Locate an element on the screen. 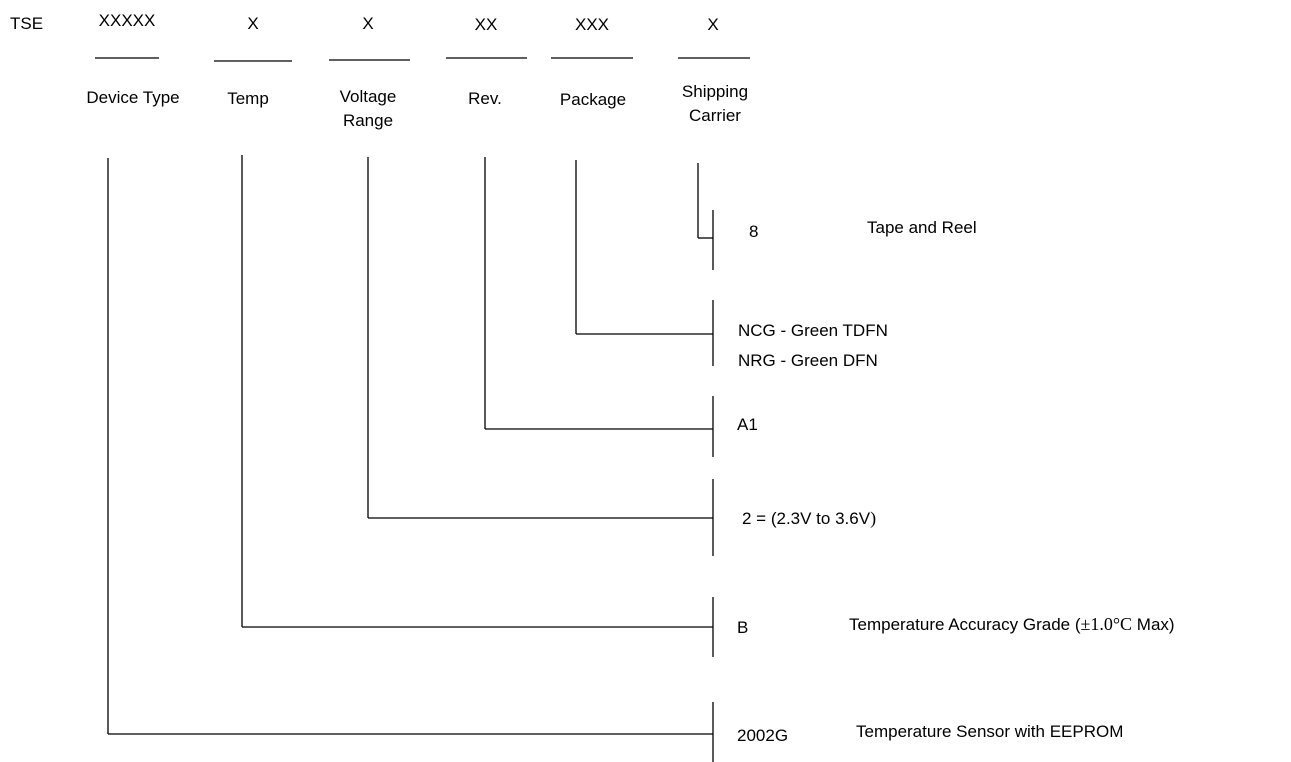 This screenshot has width=1291, height=762. part-prefix: TSE is located at coordinates (27, 23).